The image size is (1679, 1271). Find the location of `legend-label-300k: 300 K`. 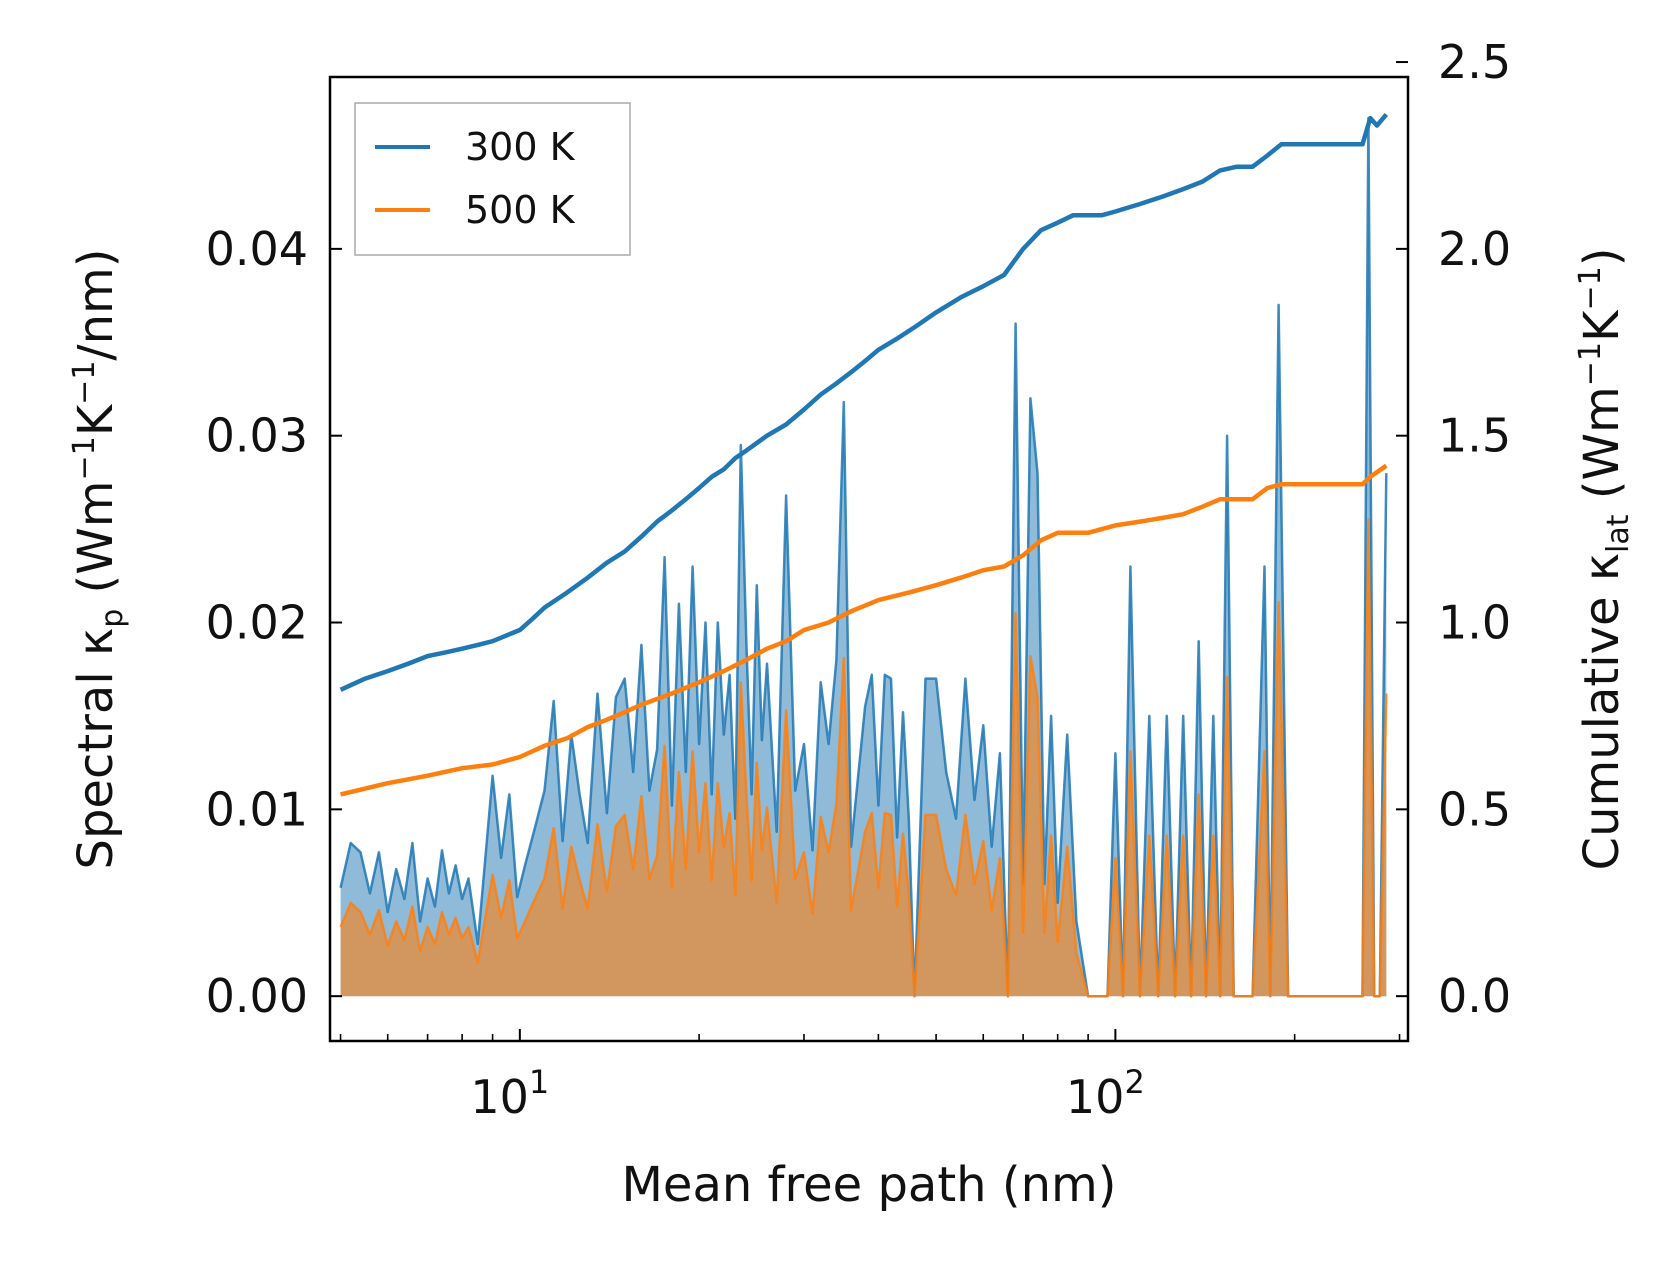

legend-label-300k: 300 K is located at coordinates (520, 147).